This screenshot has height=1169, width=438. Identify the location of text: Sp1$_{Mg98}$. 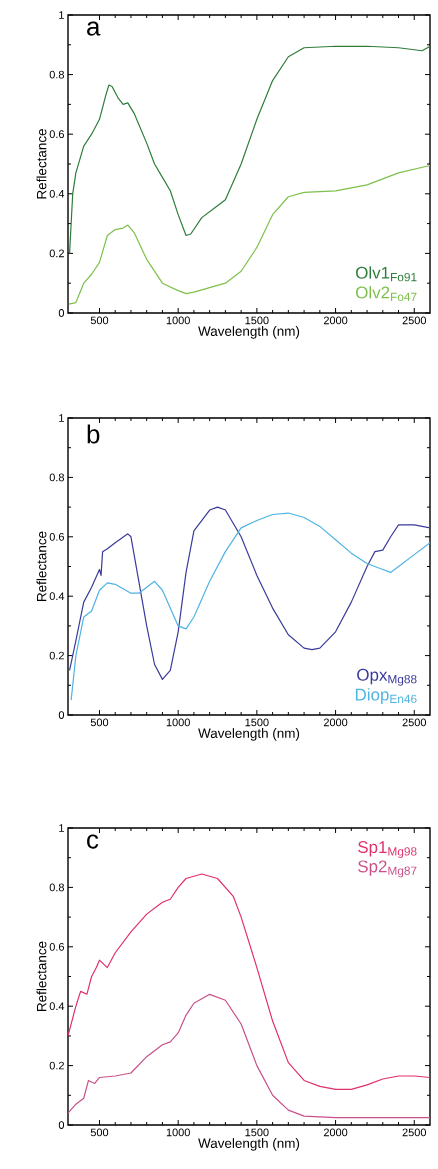
(387, 849).